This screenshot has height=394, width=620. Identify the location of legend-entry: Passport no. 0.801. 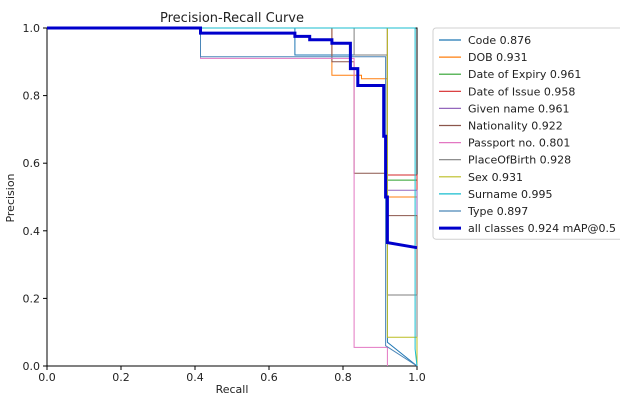
(519, 143).